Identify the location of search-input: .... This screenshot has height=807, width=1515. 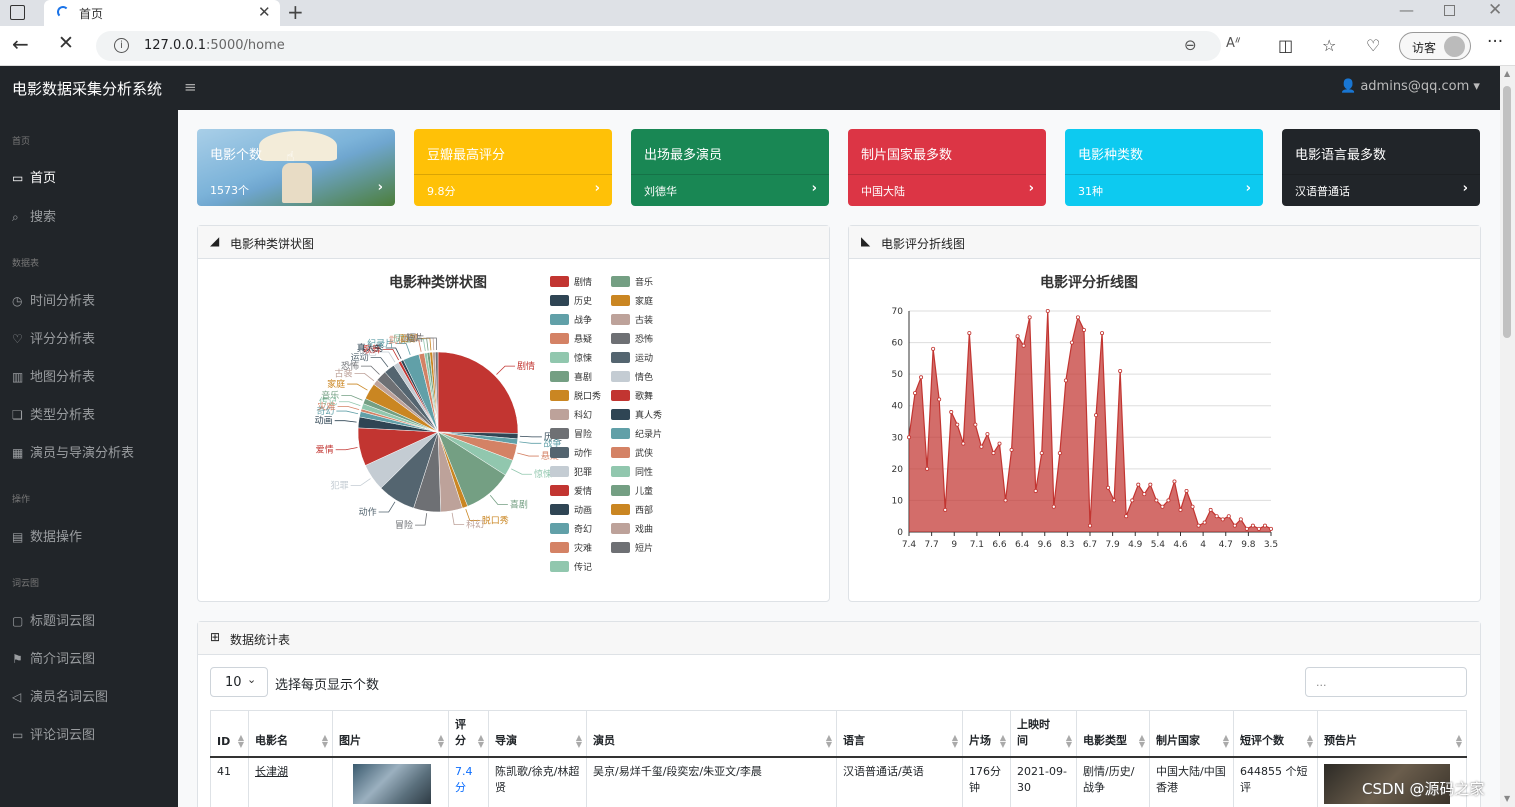
(1386, 682).